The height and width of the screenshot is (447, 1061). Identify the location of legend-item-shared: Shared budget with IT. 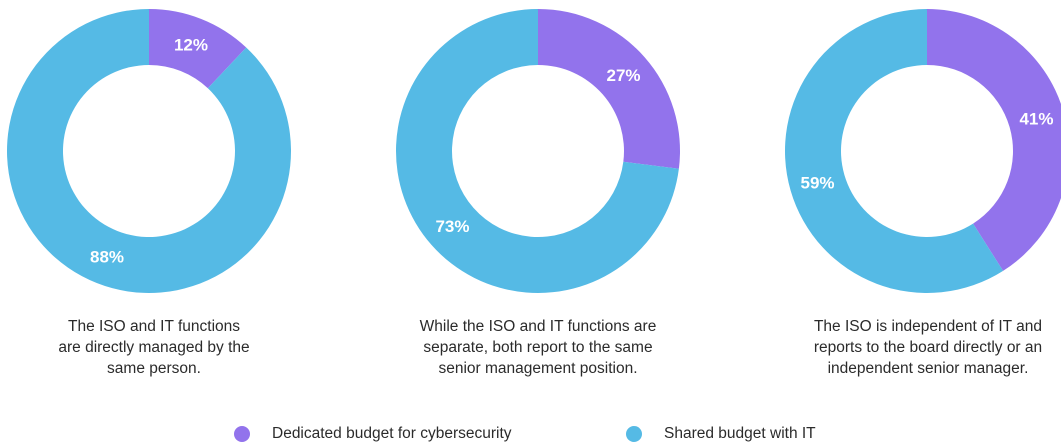
(721, 434).